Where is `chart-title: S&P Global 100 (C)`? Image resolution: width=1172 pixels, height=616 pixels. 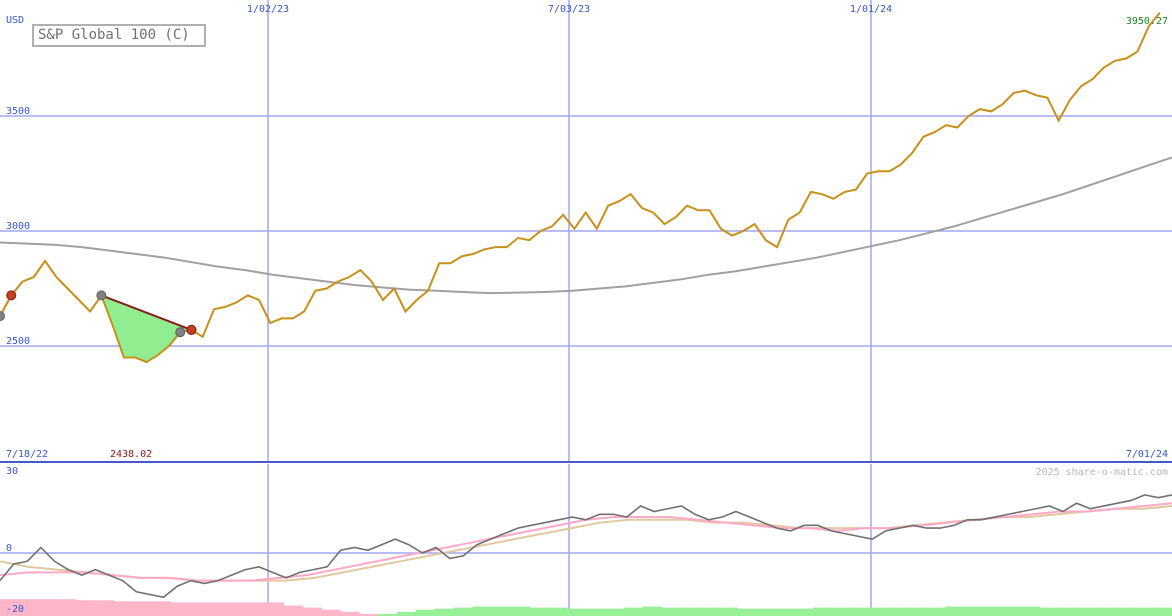
chart-title: S&P Global 100 (C) is located at coordinates (119, 35).